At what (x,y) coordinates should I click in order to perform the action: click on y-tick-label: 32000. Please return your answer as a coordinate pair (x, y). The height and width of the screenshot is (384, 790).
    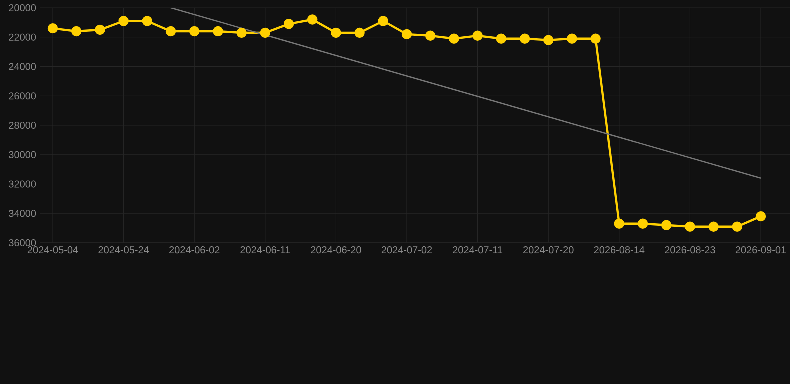
    Looking at the image, I should click on (22, 184).